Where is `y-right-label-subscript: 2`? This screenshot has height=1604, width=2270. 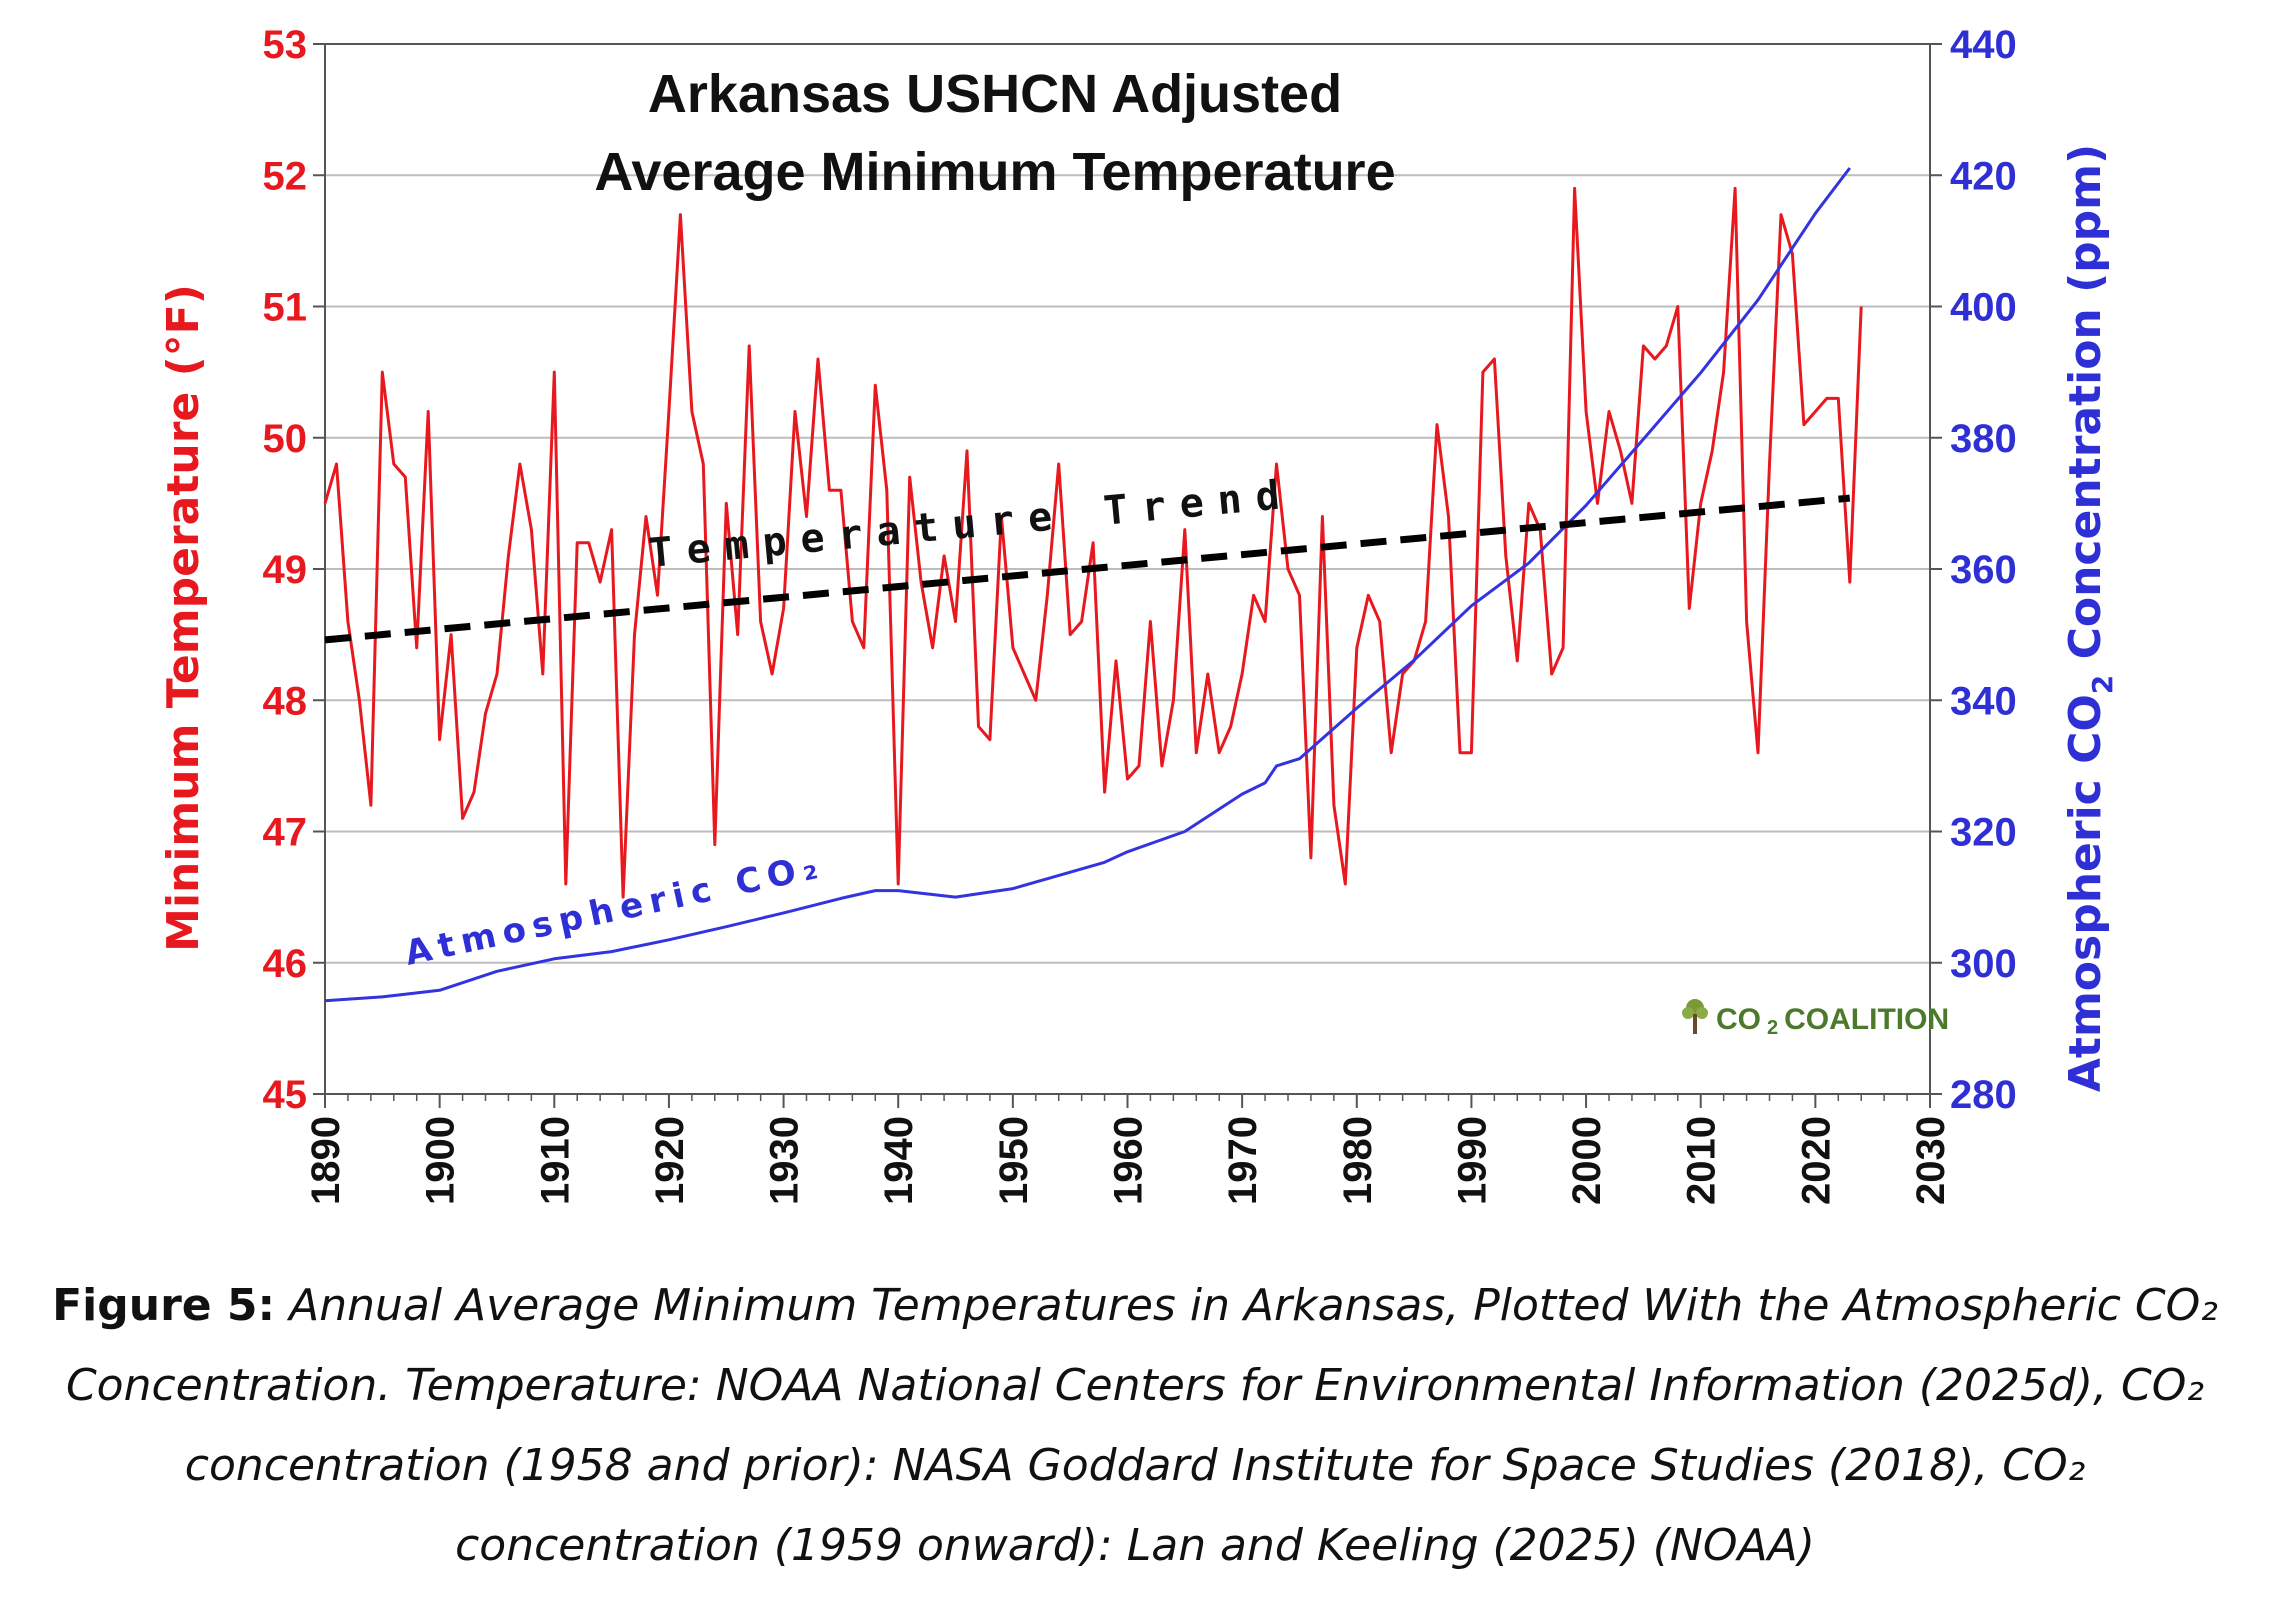 y-right-label-subscript: 2 is located at coordinates (2102, 684).